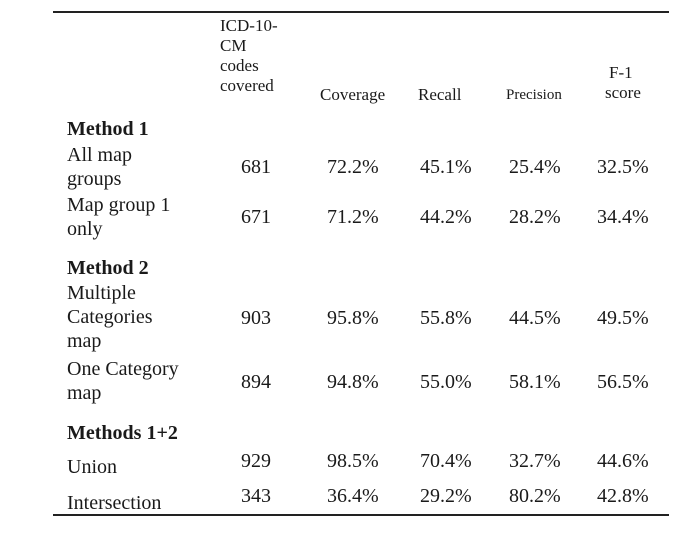  What do you see at coordinates (623, 496) in the screenshot?
I see `cell-f1: 42.8%` at bounding box center [623, 496].